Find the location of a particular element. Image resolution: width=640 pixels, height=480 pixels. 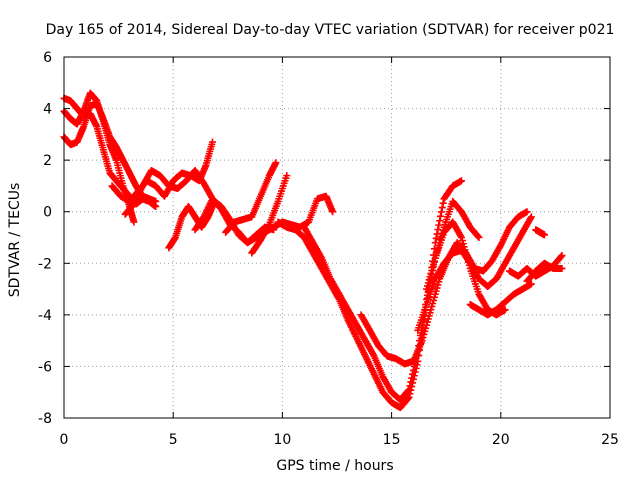

series-track5 is located at coordinates (169, 192).